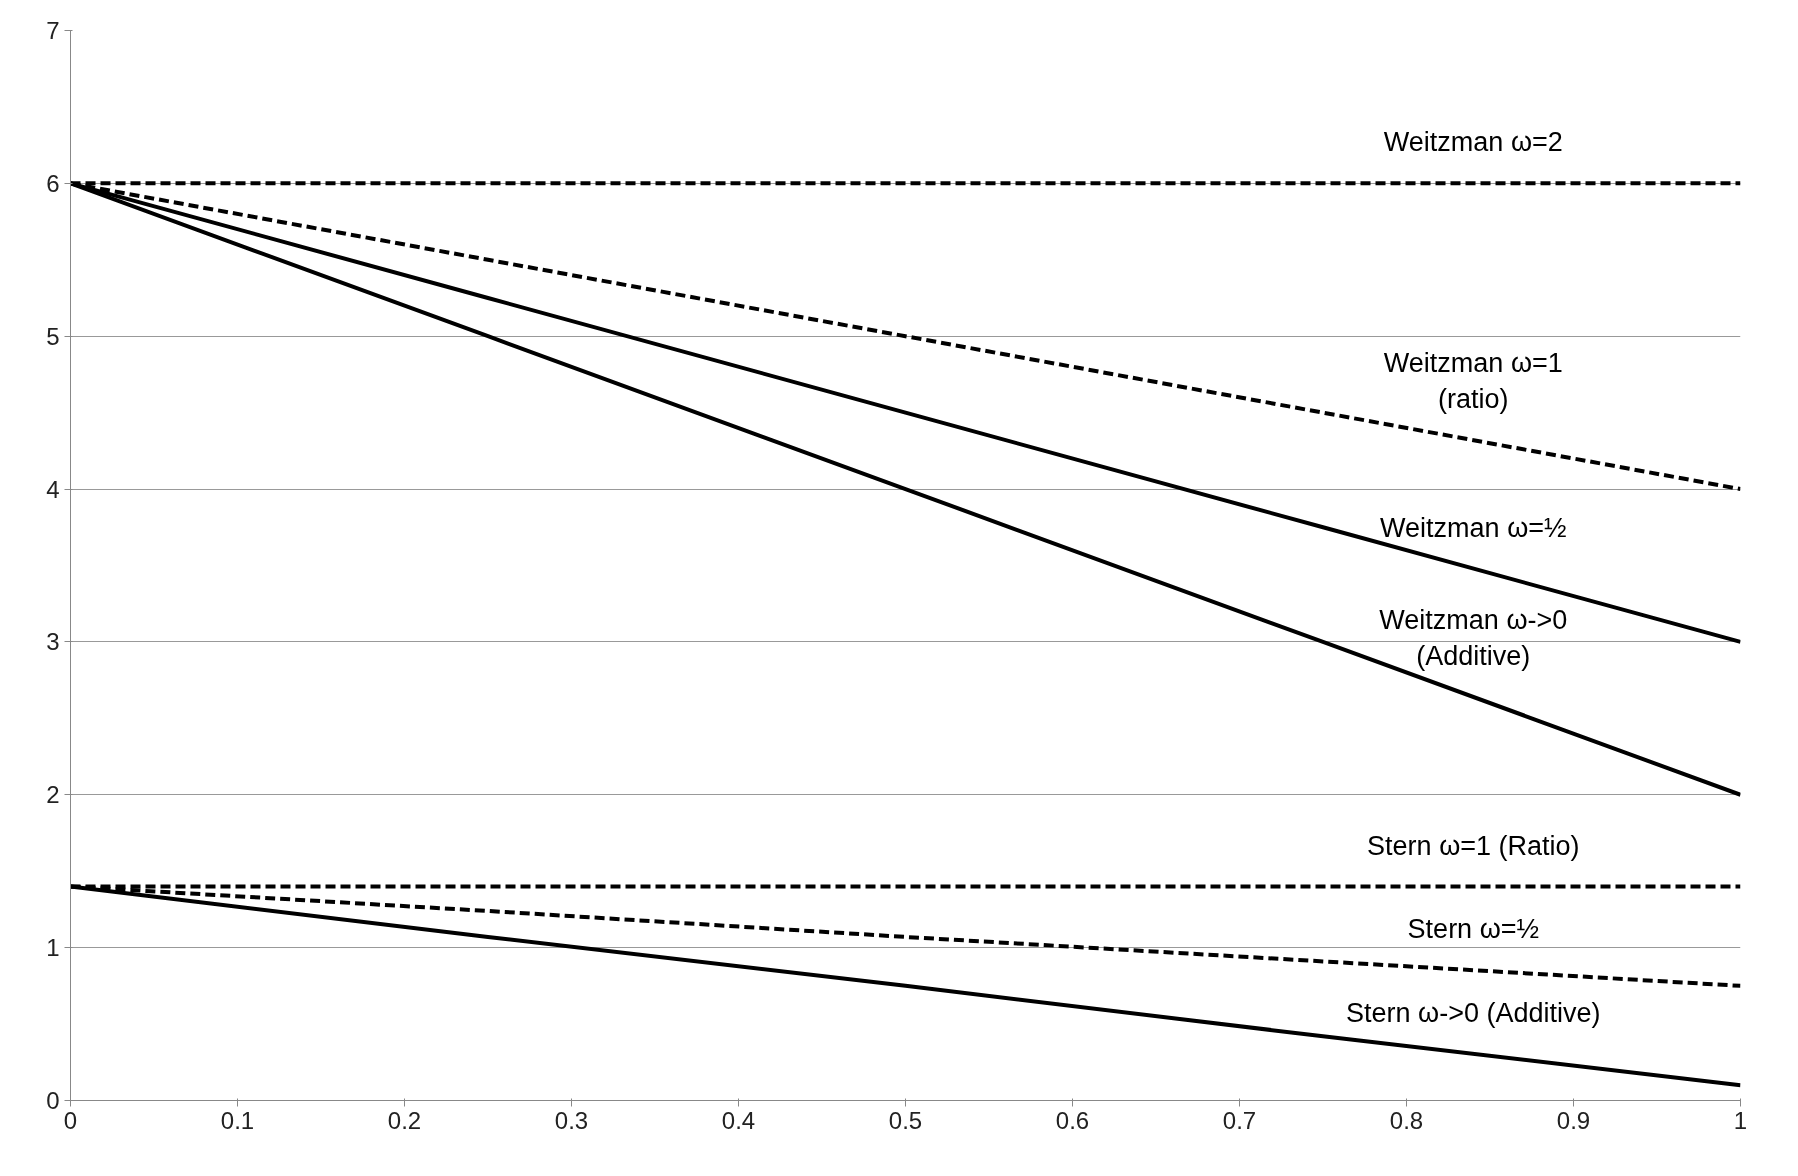 The height and width of the screenshot is (1176, 1798). What do you see at coordinates (53, 795) in the screenshot?
I see `y-tick-label: 2` at bounding box center [53, 795].